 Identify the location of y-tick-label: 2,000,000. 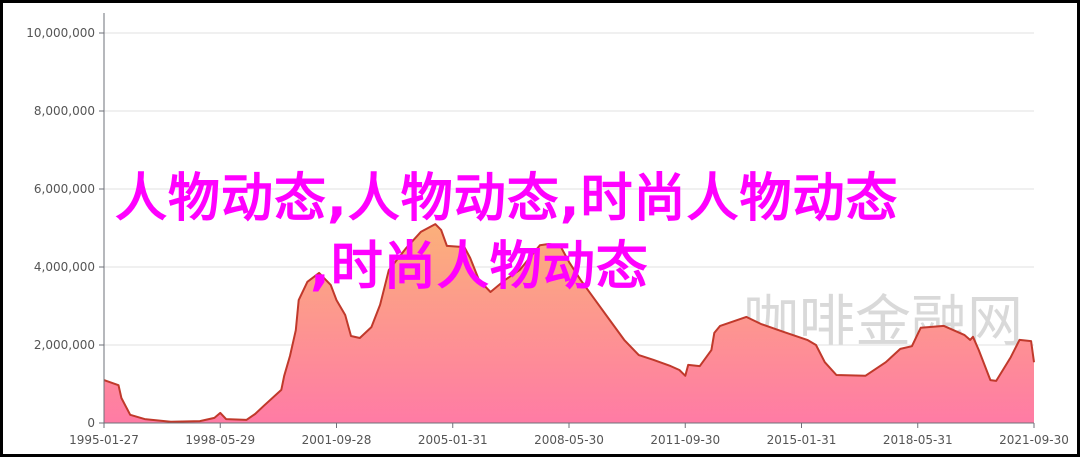
(64, 345).